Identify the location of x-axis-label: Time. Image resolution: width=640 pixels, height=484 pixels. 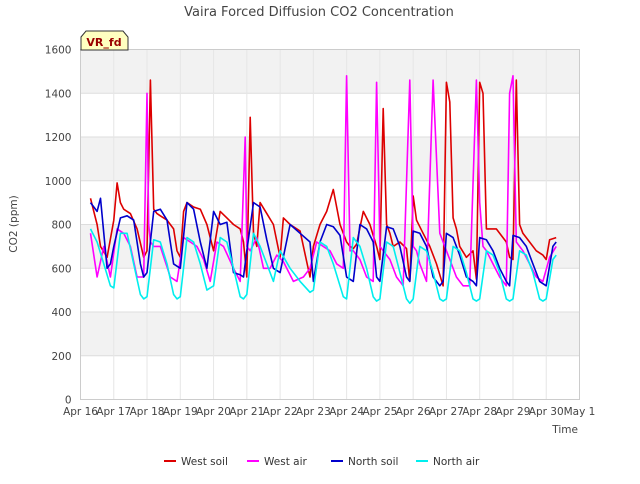
(564, 430).